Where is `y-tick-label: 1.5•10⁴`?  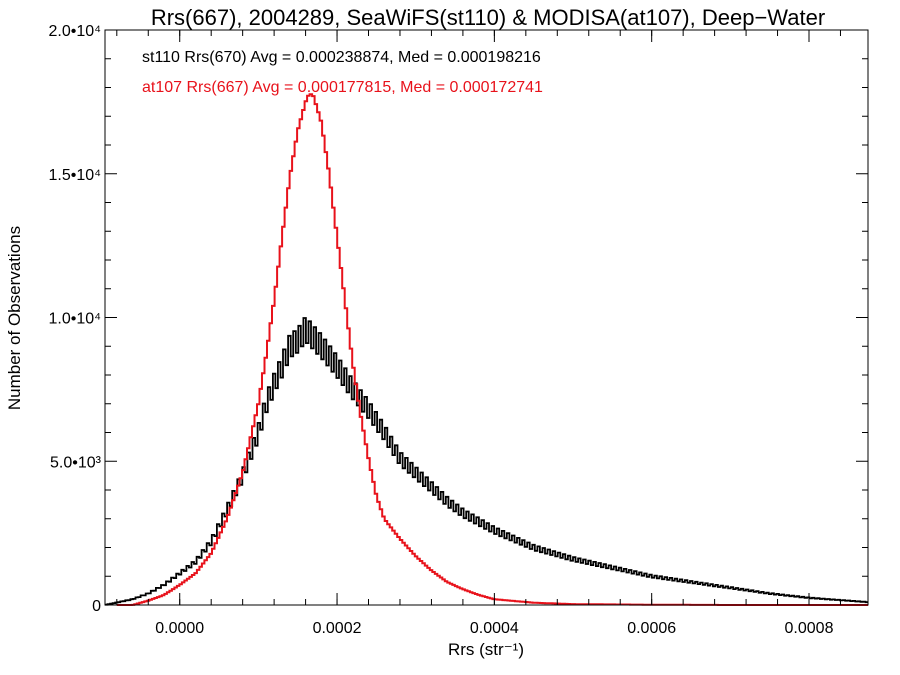
y-tick-label: 1.5•10⁴ is located at coordinates (74, 175).